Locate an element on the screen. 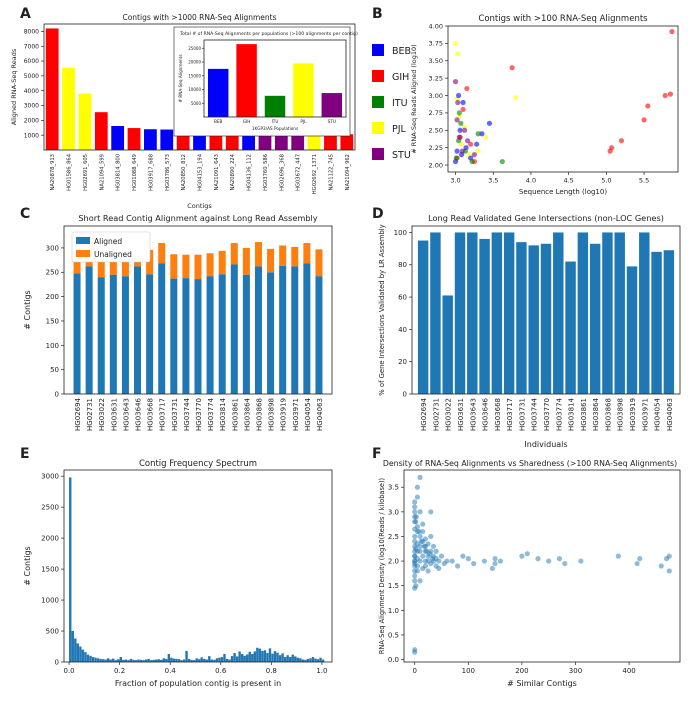 This screenshot has height=704, width=700. panel-c-plot-frame is located at coordinates (198, 310).